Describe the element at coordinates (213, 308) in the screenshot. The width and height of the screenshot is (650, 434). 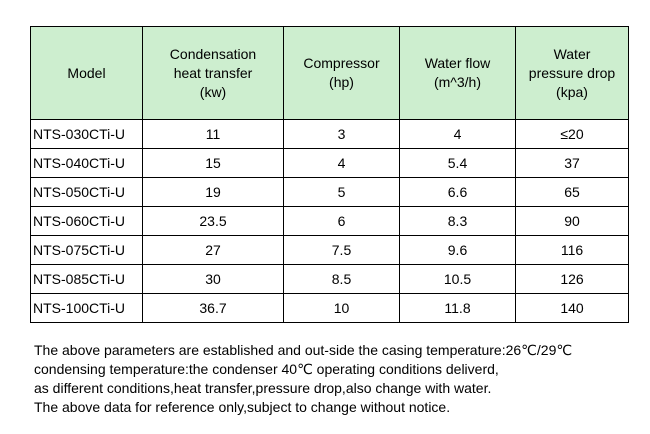
I see `heat-transfer-cell: 36.7` at that location.